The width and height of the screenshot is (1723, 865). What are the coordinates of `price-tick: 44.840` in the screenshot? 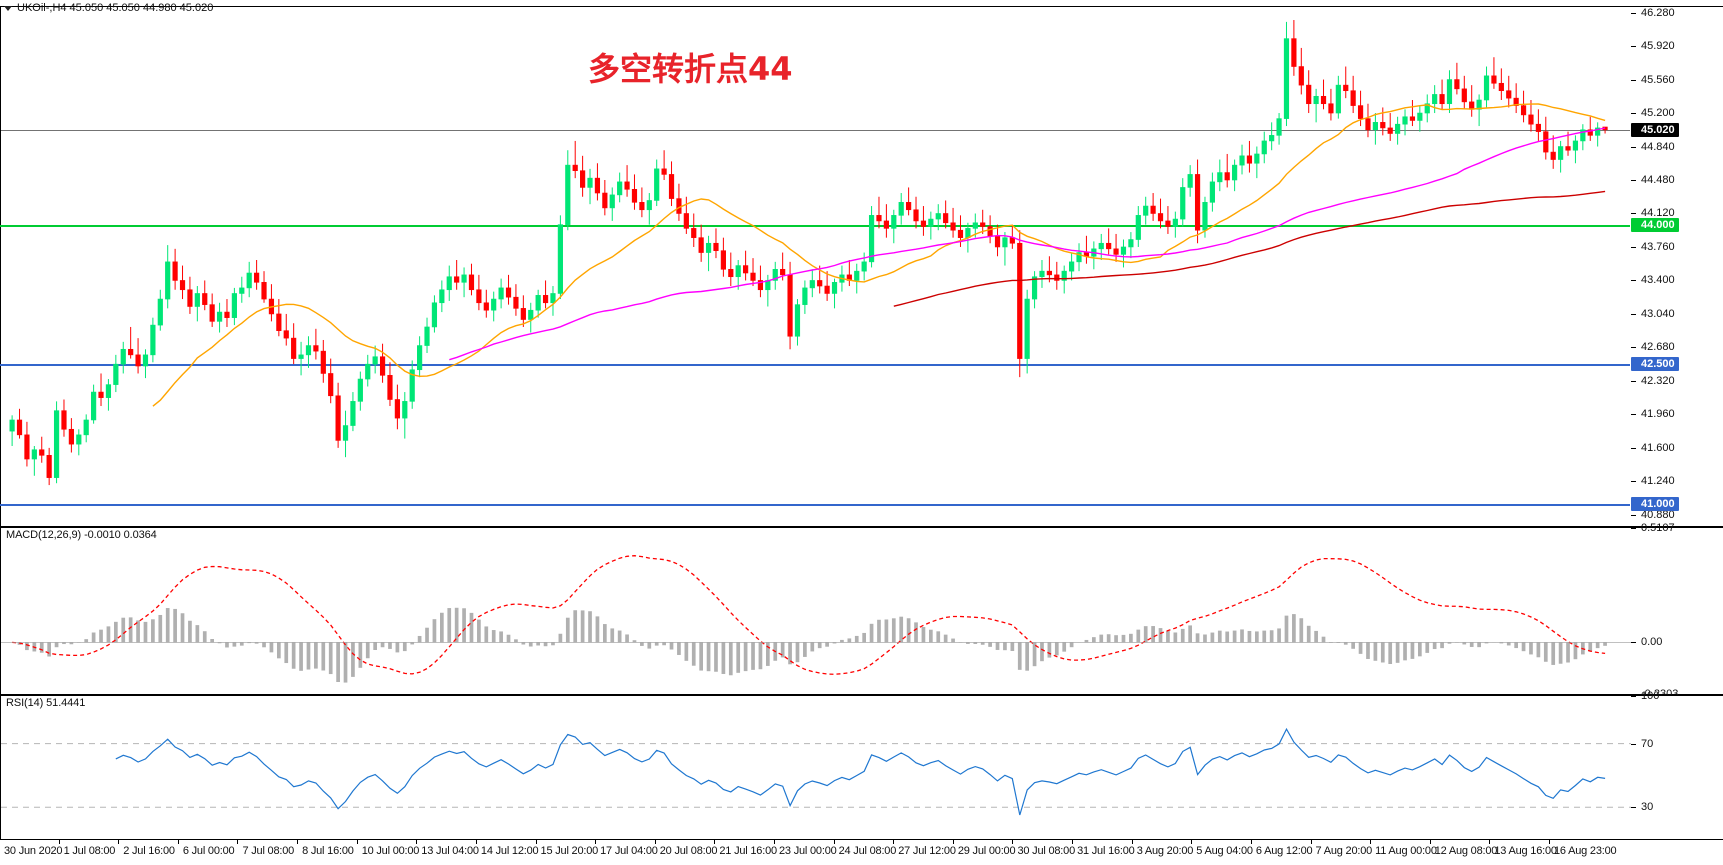 It's located at (1653, 147).